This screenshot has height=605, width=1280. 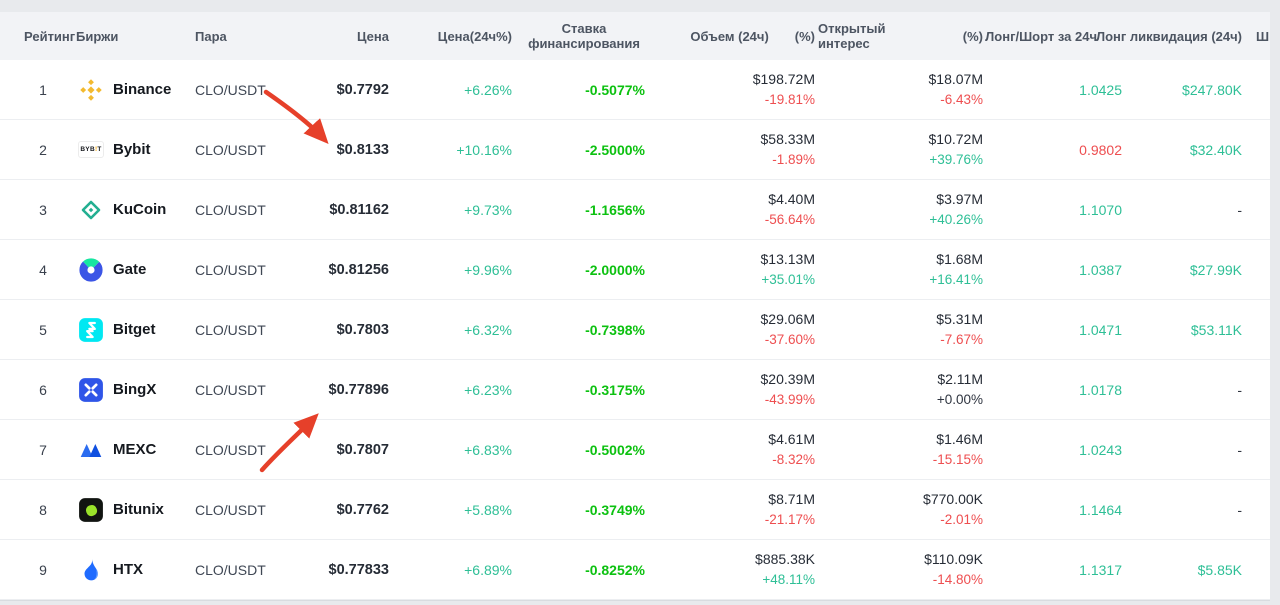 I want to click on exchange-name: HTX, so click(x=128, y=569).